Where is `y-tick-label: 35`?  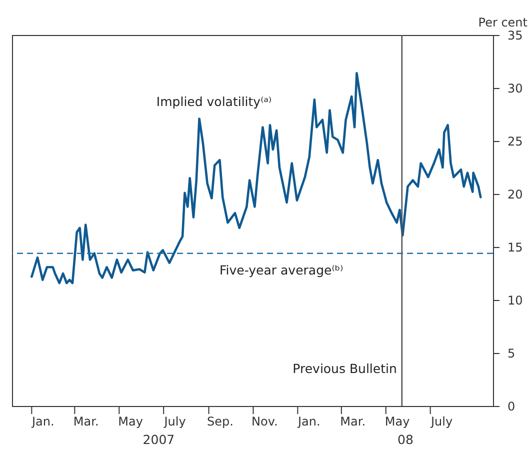 y-tick-label: 35 is located at coordinates (515, 35).